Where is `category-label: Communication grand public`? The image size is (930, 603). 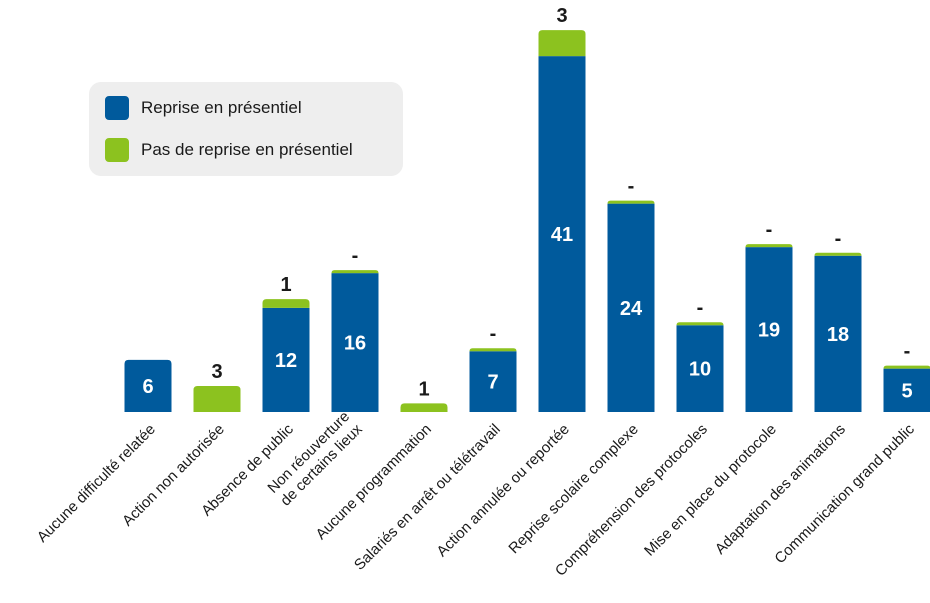 category-label: Communication grand public is located at coordinates (844, 493).